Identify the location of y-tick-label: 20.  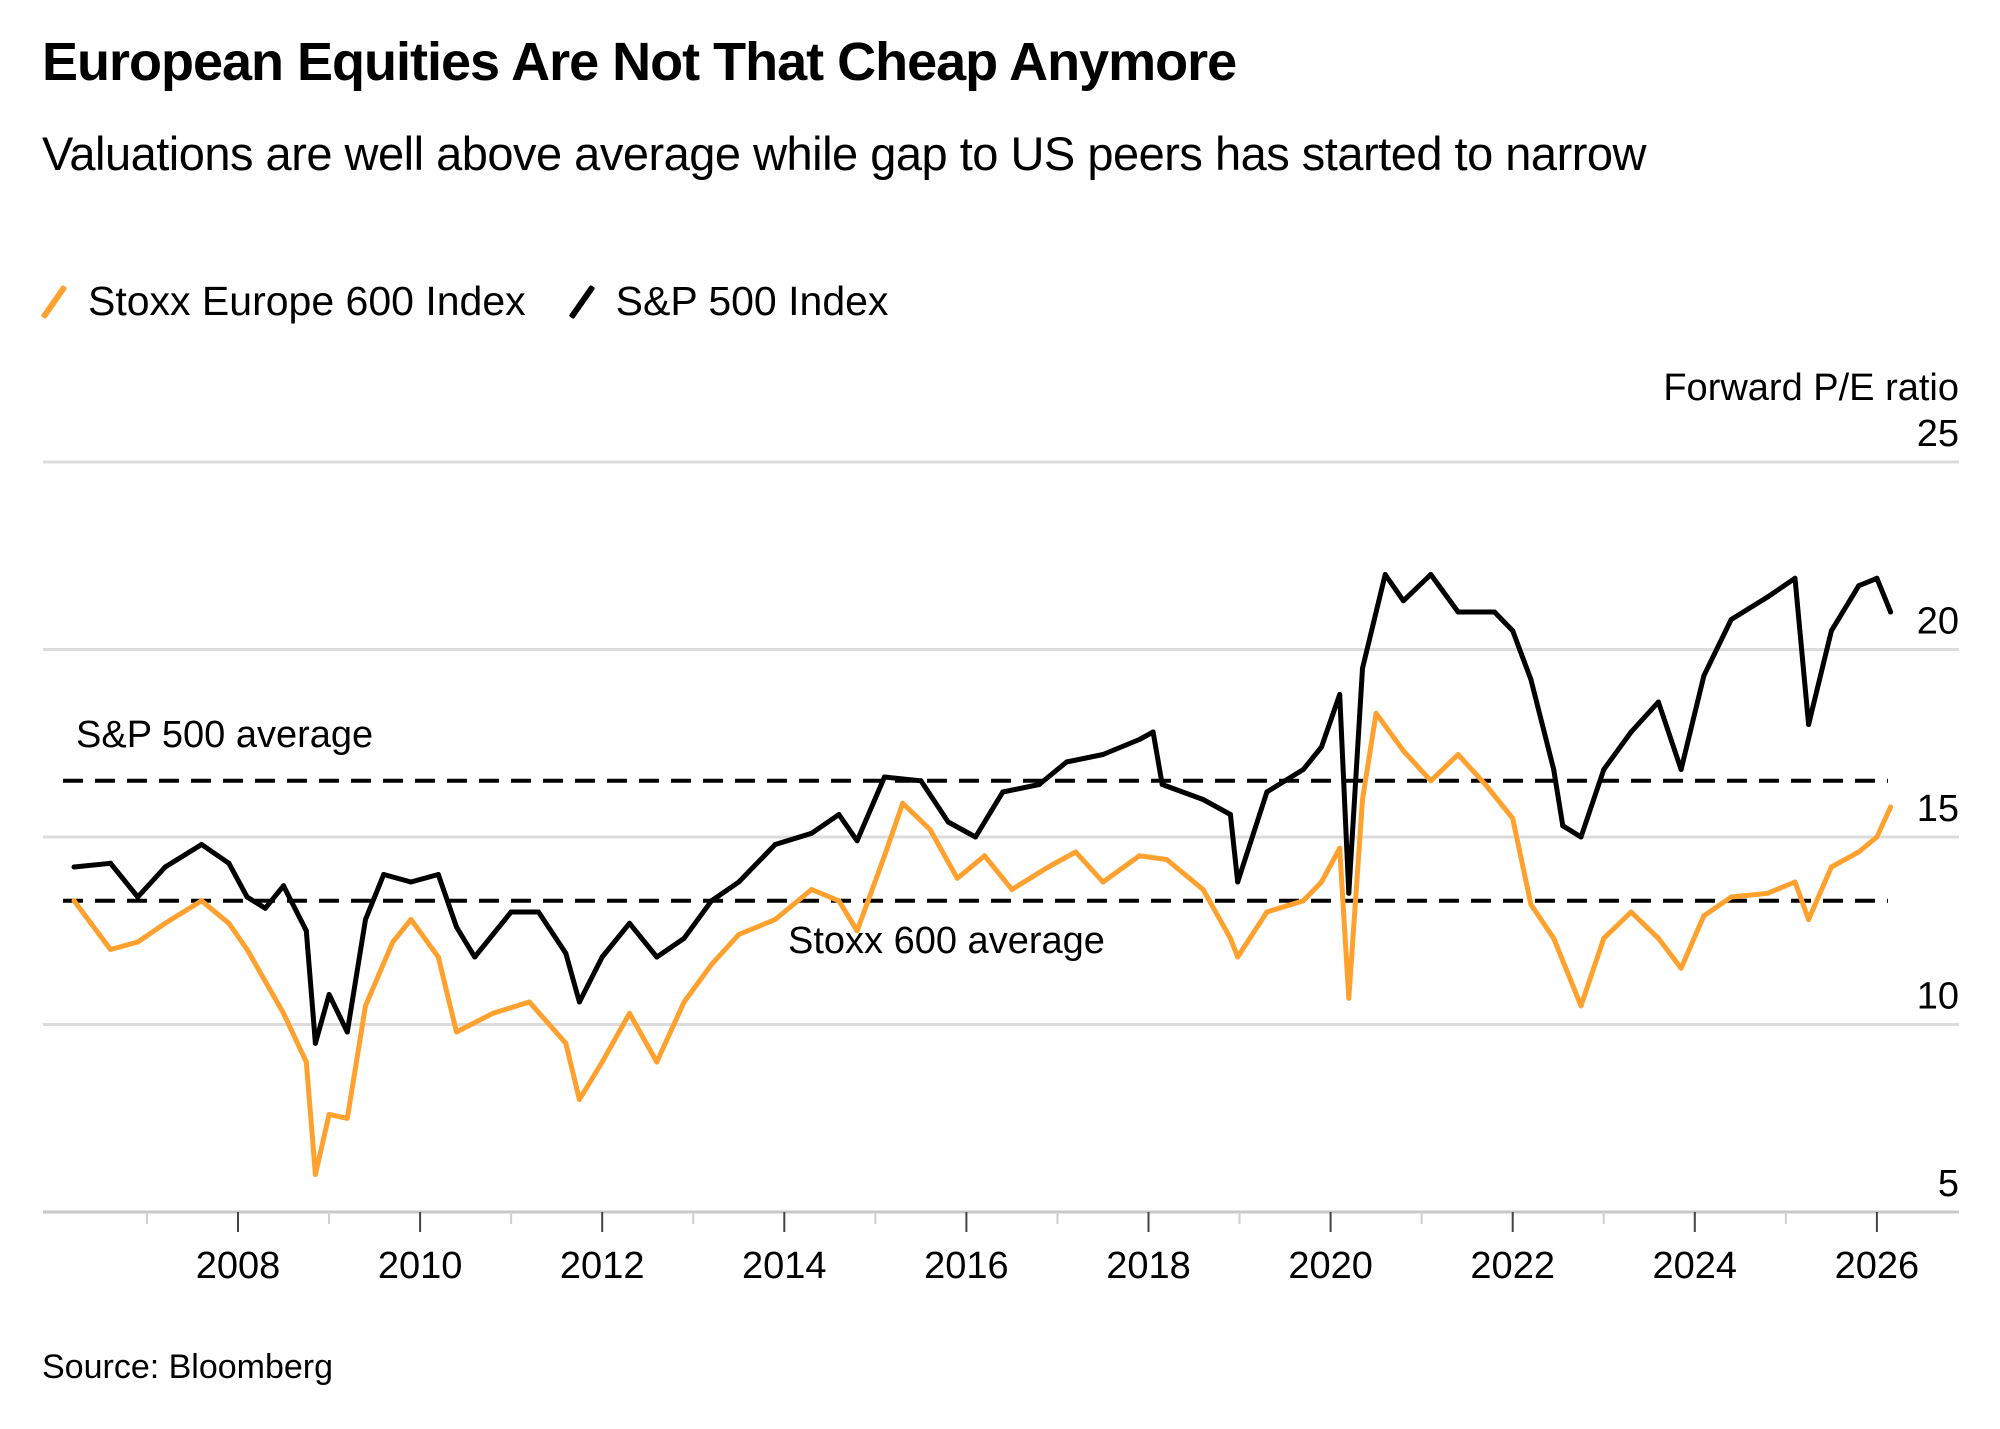
(1938, 622).